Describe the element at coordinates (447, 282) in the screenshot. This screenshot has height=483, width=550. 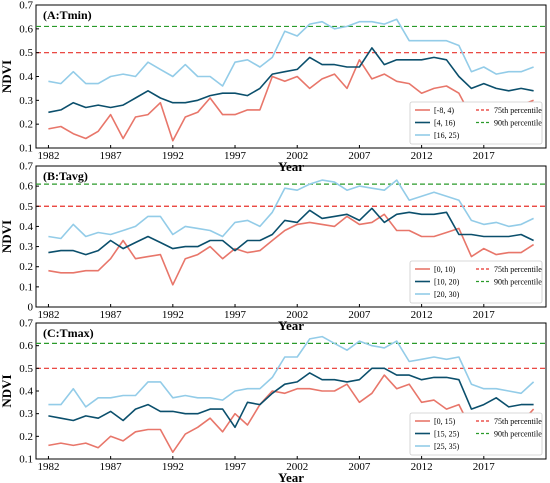
I see `legend-label-series-2: [10, 20)` at that location.